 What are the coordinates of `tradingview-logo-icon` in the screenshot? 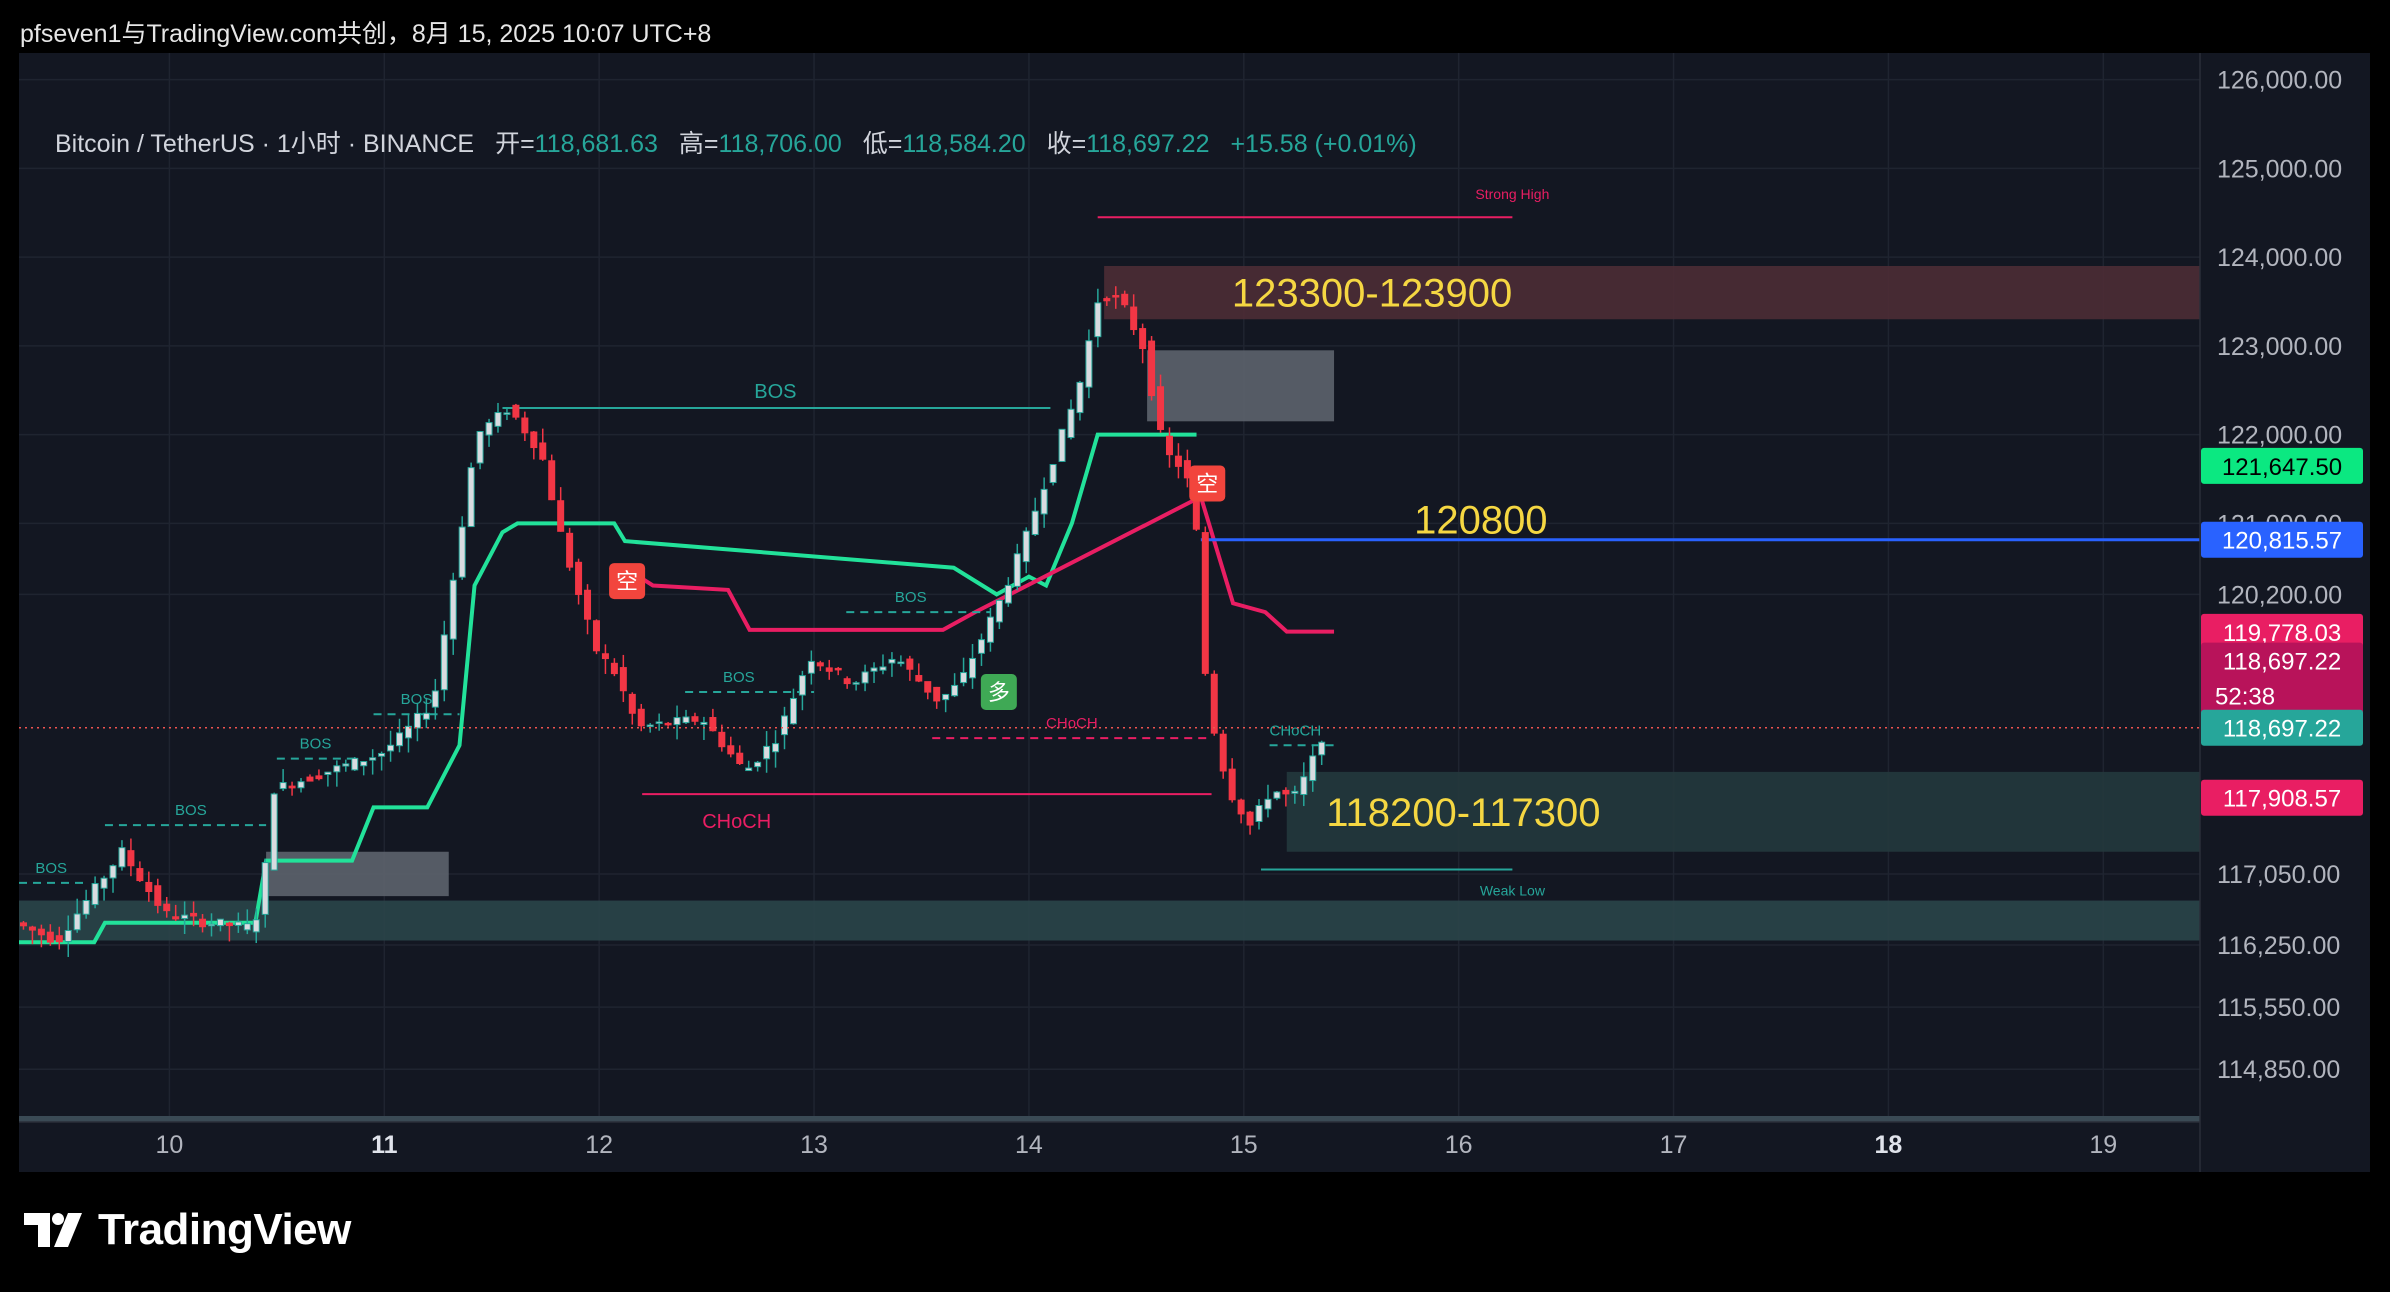 It's located at (53, 1230).